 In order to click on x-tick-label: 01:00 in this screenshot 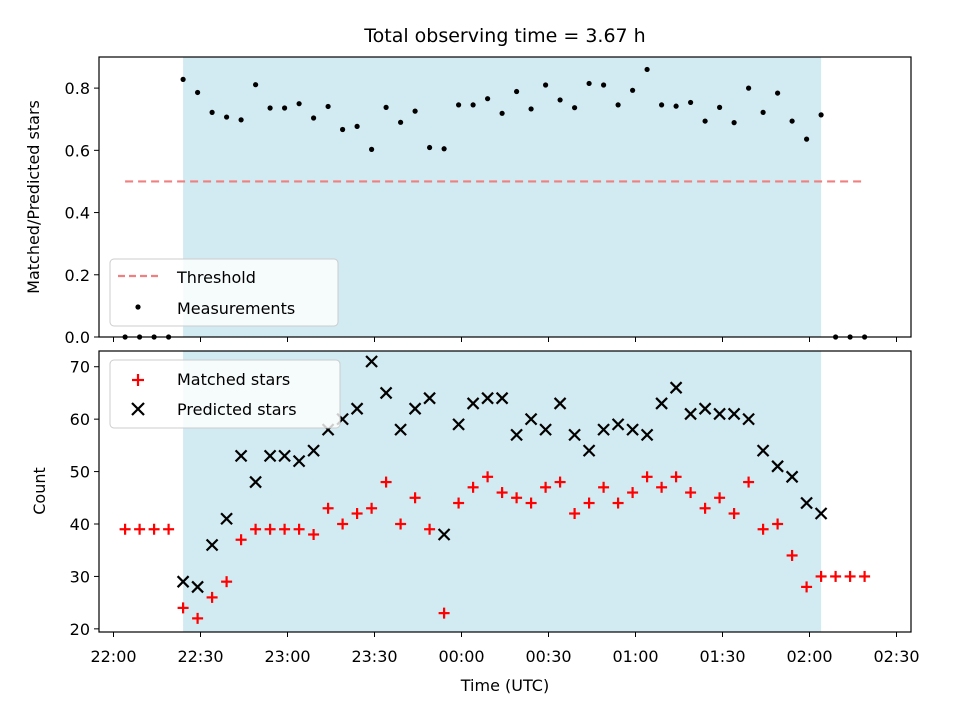, I will do `click(635, 656)`.